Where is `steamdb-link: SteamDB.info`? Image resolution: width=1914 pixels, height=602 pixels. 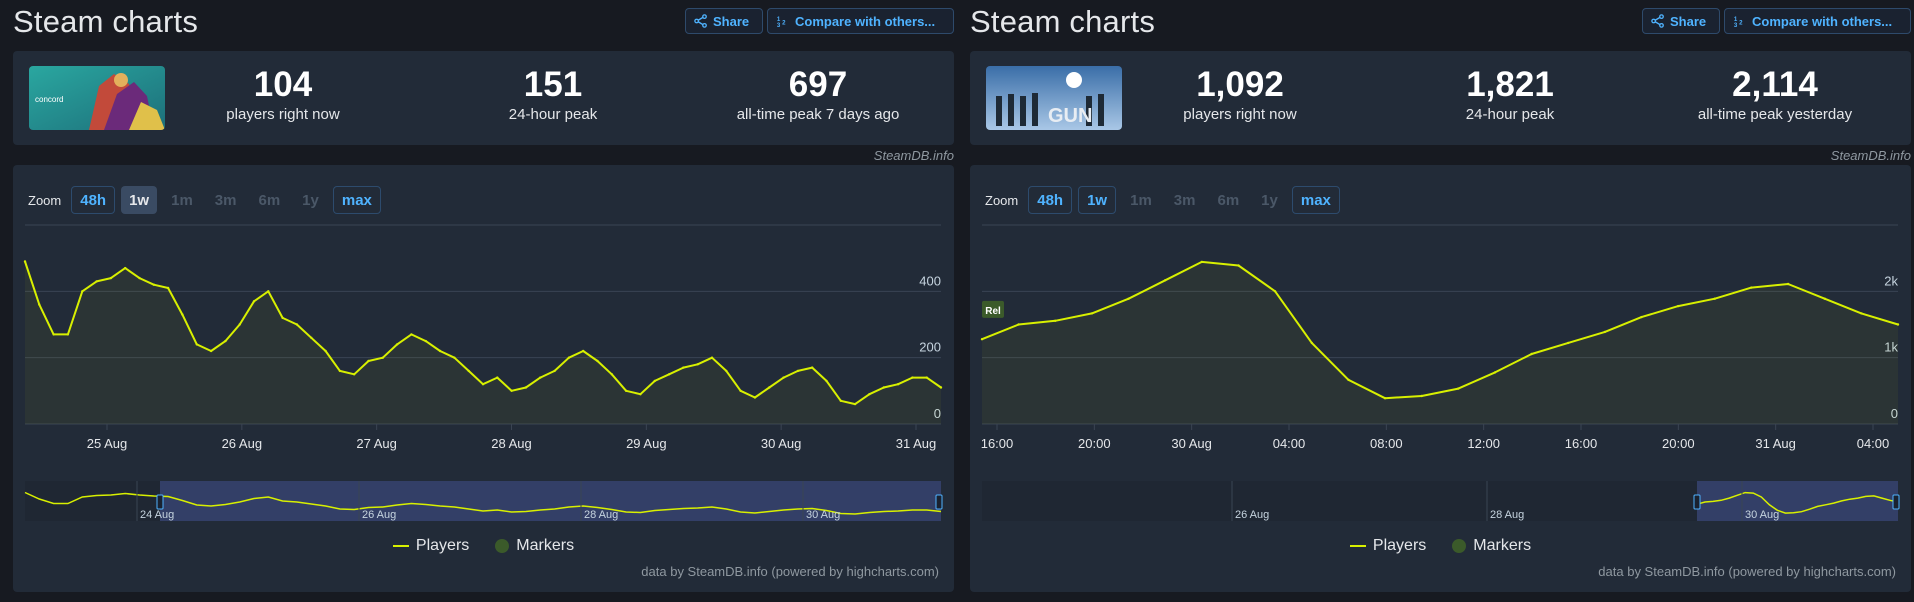
steamdb-link: SteamDB.info is located at coordinates (1870, 155).